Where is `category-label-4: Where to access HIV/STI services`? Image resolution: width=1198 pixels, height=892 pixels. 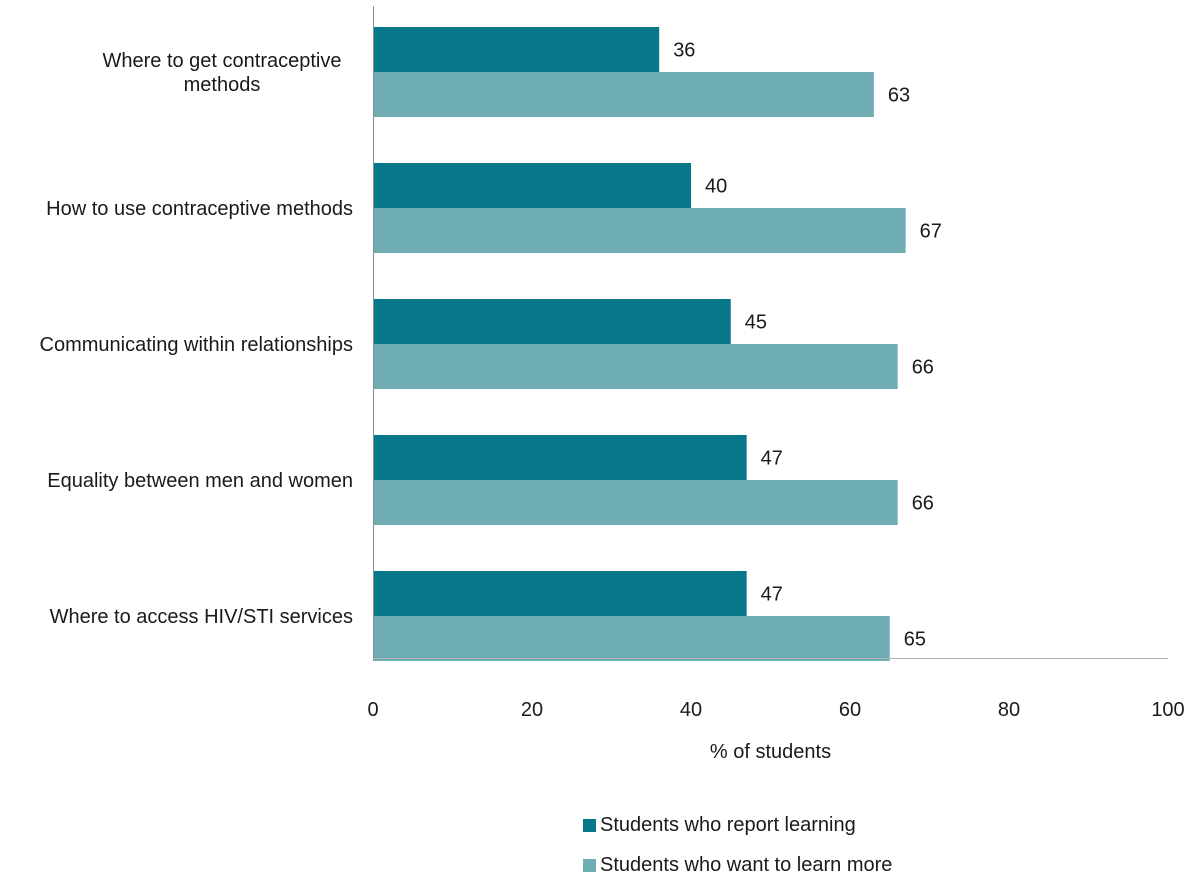
category-label-4: Where to access HIV/STI services is located at coordinates (201, 617).